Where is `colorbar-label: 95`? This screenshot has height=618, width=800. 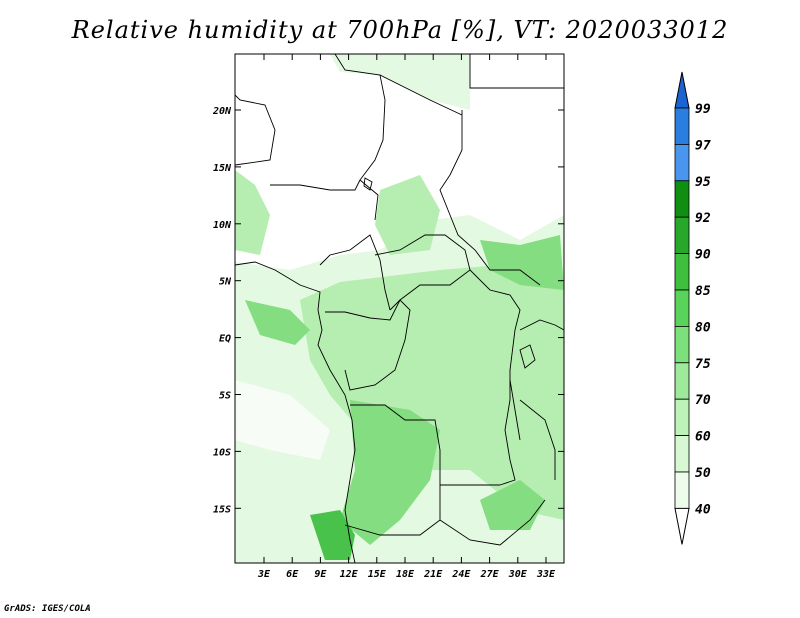
colorbar-label: 95 is located at coordinates (703, 182).